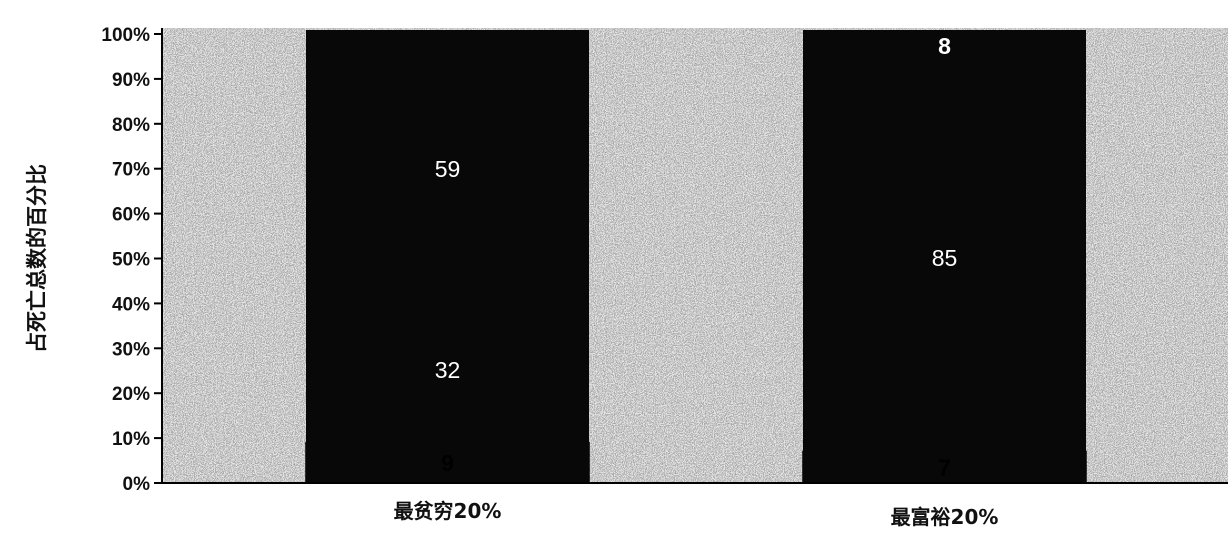  Describe the element at coordinates (131, 349) in the screenshot. I see `y-tick-label: 30%` at that location.